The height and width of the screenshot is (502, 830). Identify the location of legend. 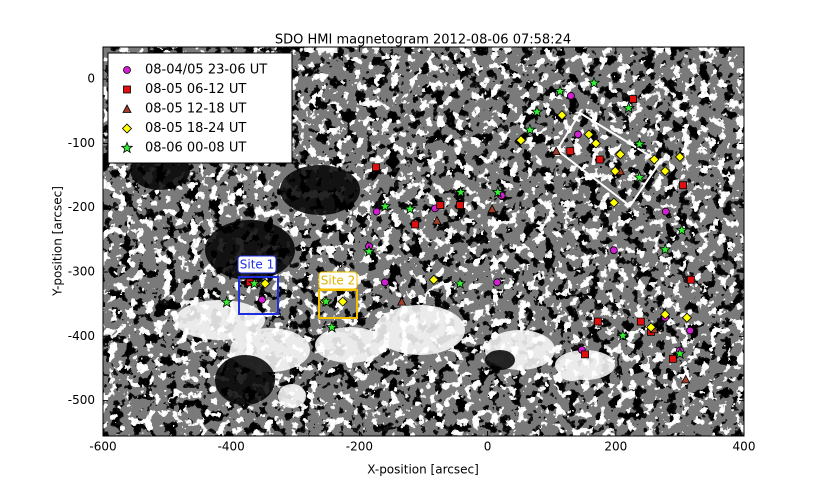
(200, 108).